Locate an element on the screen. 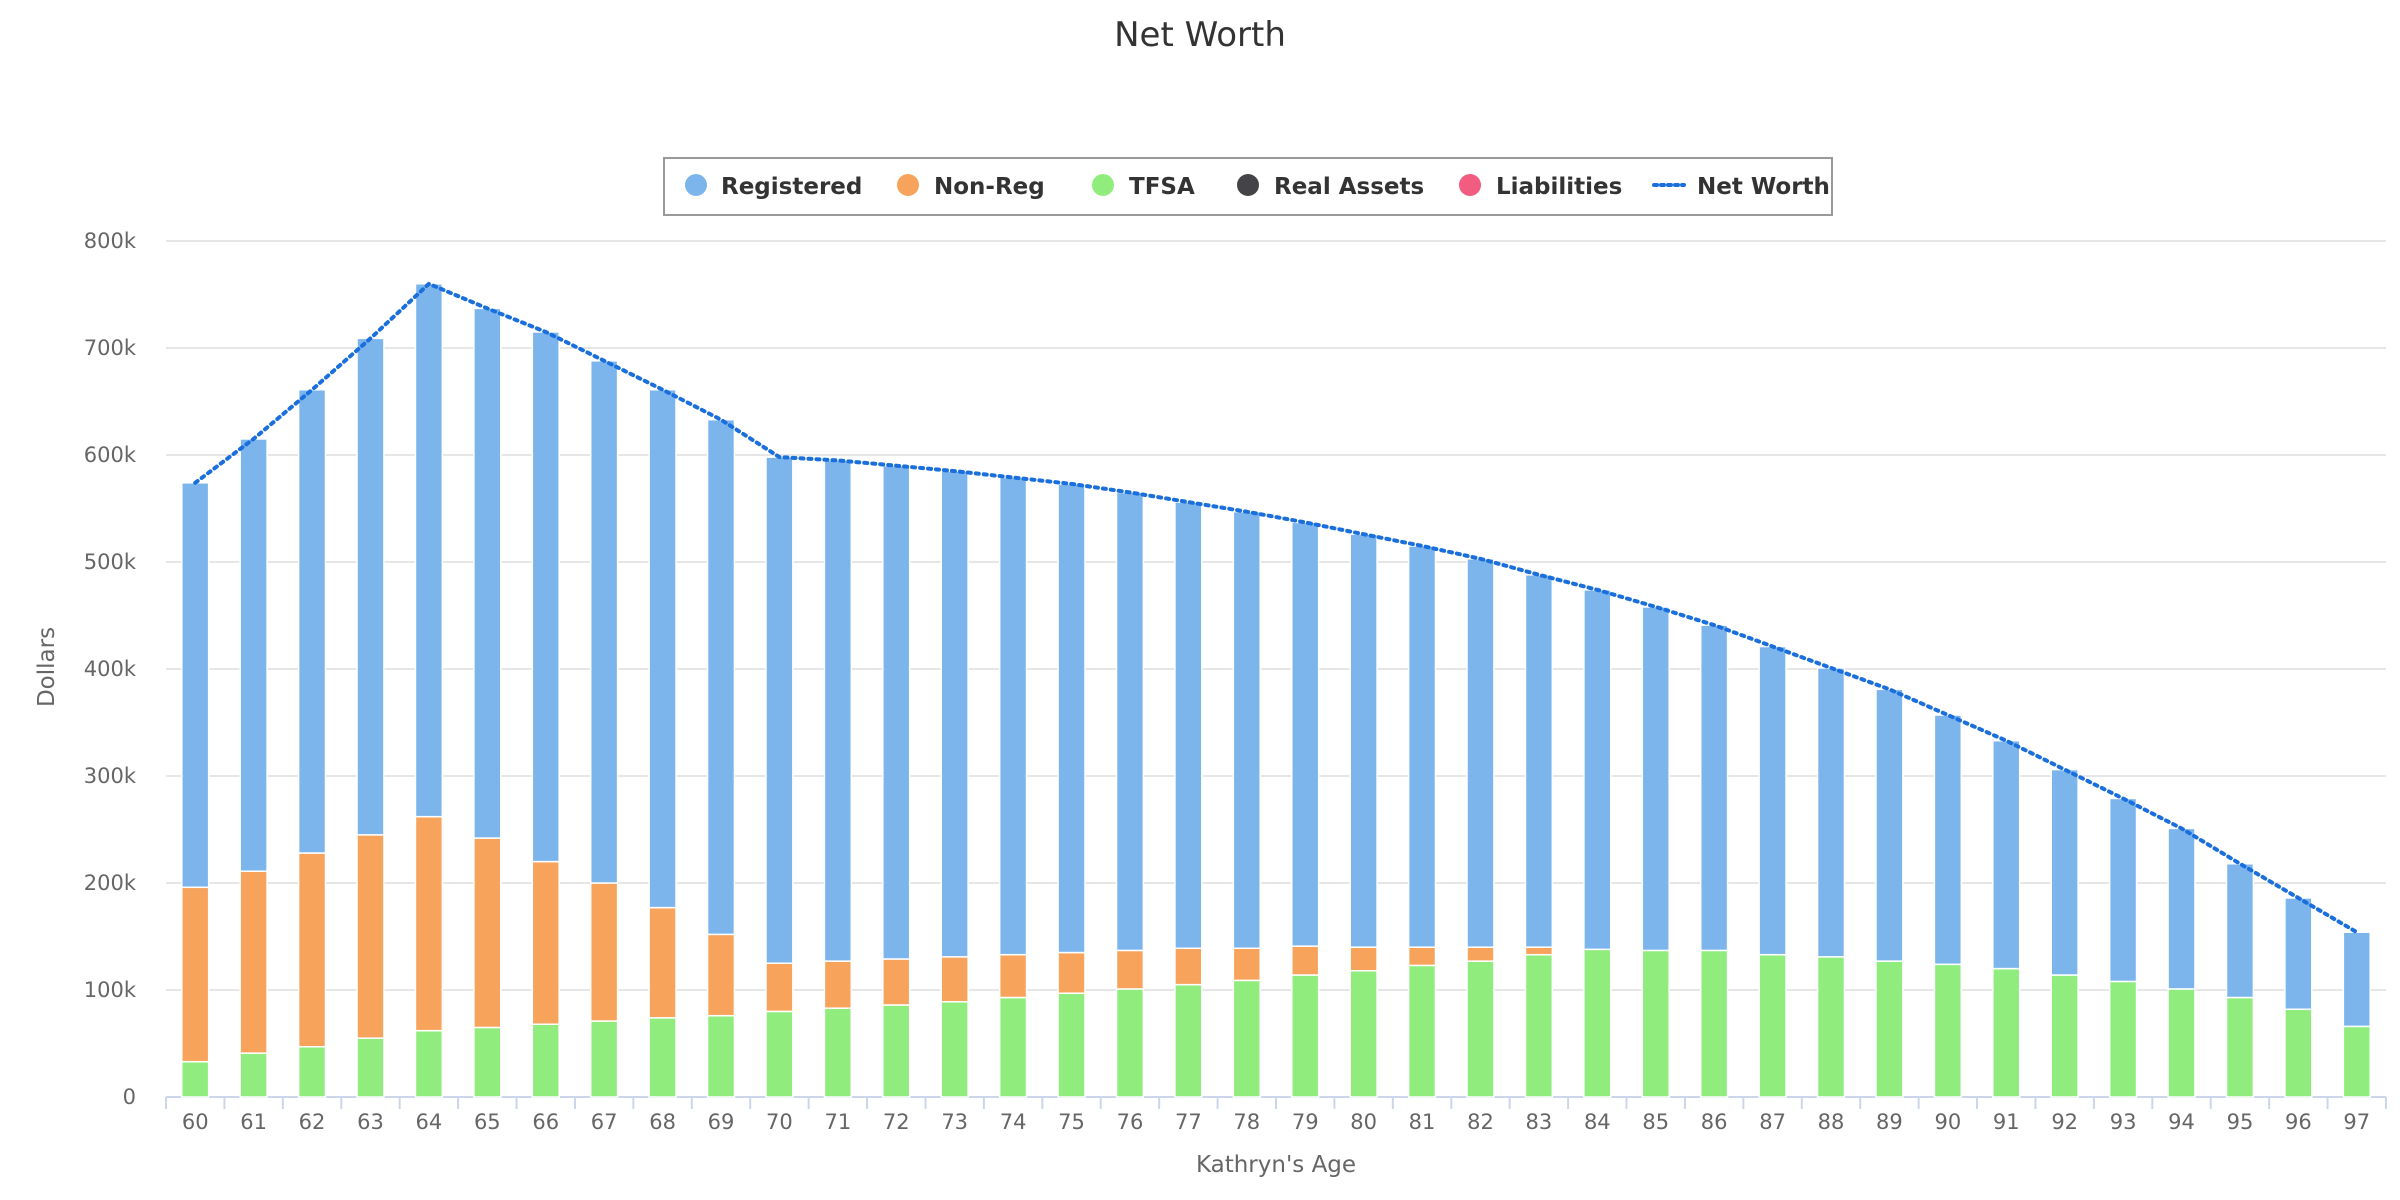 The width and height of the screenshot is (2400, 1200). legend-item-real-assets: Real Assets is located at coordinates (1330, 187).